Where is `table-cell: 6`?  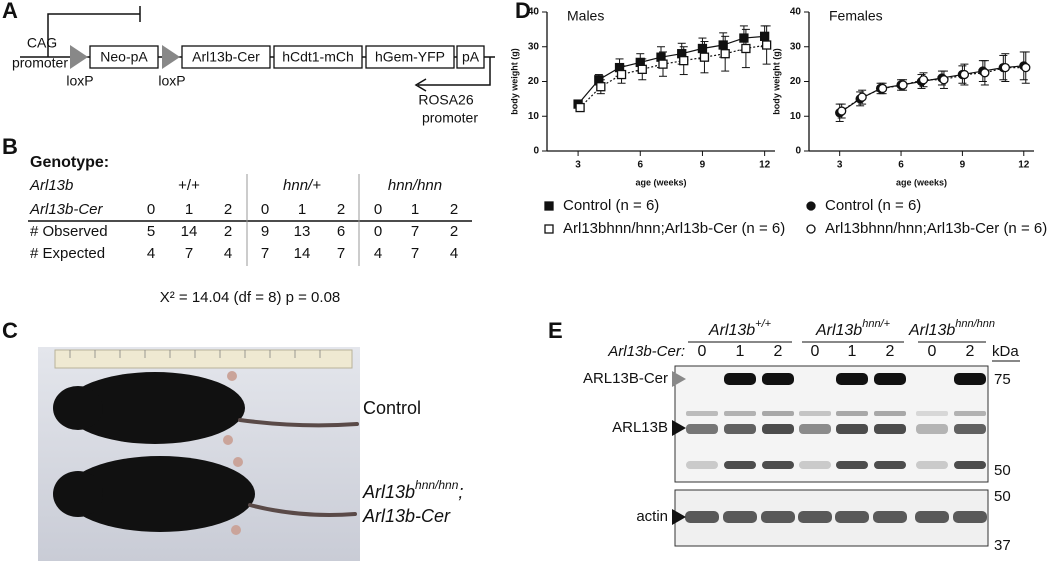 table-cell: 6 is located at coordinates (341, 231).